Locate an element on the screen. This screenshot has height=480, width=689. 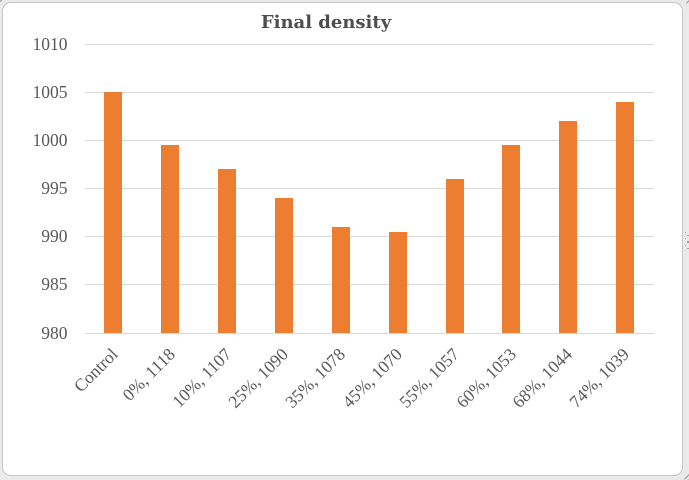
y-axis-tick-label: 995 is located at coordinates (54, 188).